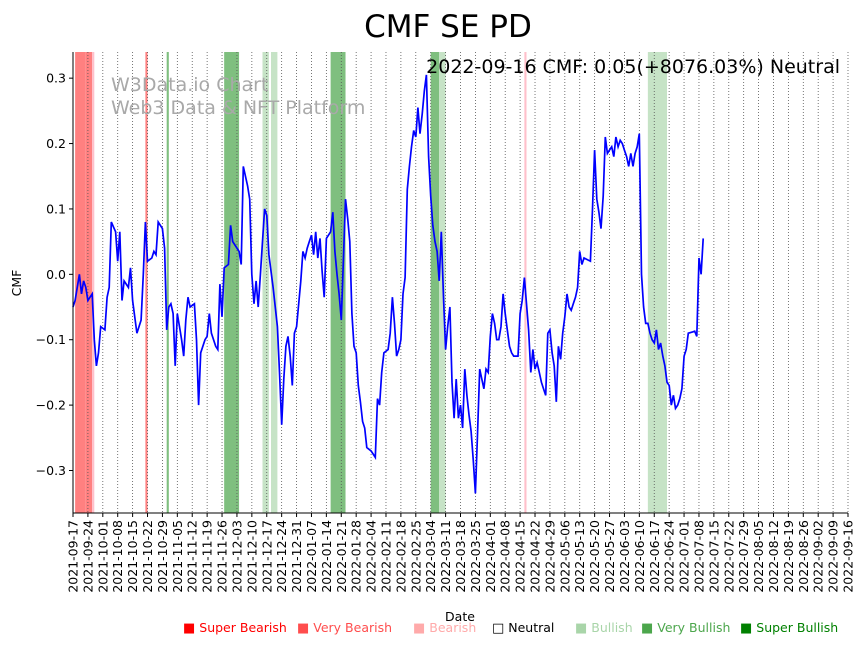  I want to click on x-tick-label: 2022-06-24, so click(669, 556).